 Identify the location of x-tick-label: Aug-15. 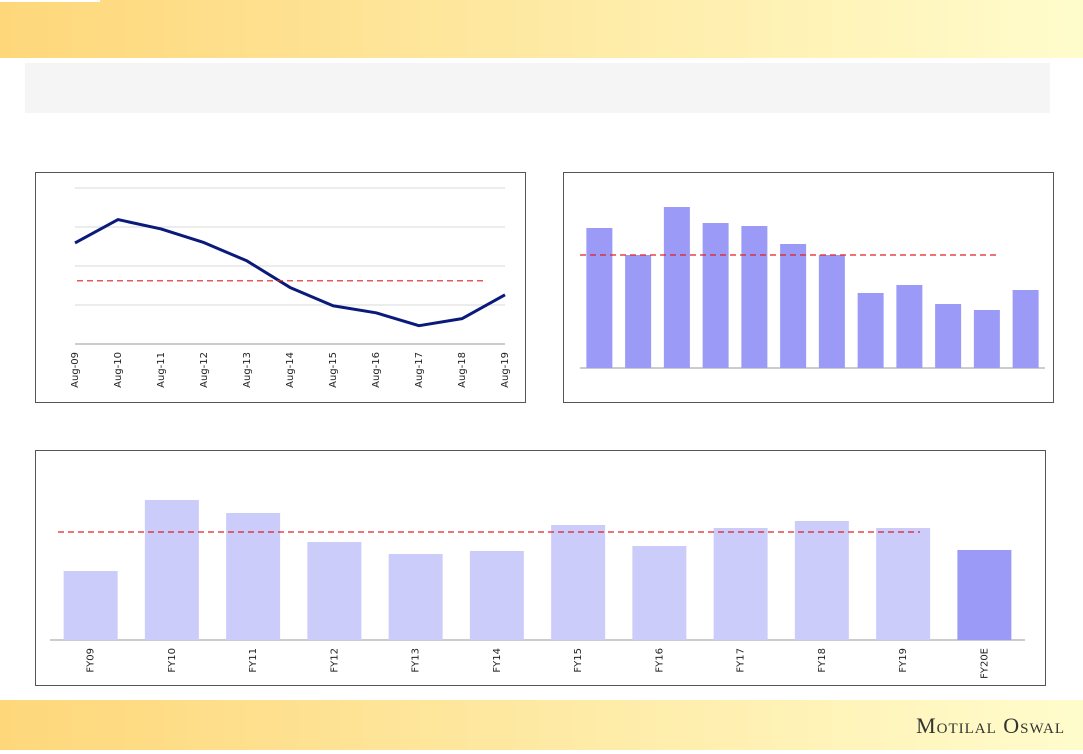
(333, 370).